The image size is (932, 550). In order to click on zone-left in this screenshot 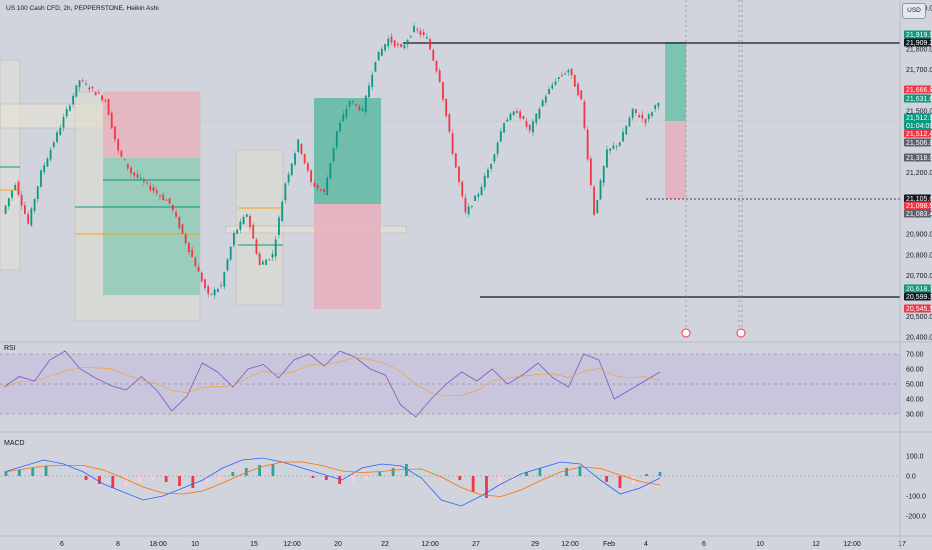, I will do `click(10, 165)`.